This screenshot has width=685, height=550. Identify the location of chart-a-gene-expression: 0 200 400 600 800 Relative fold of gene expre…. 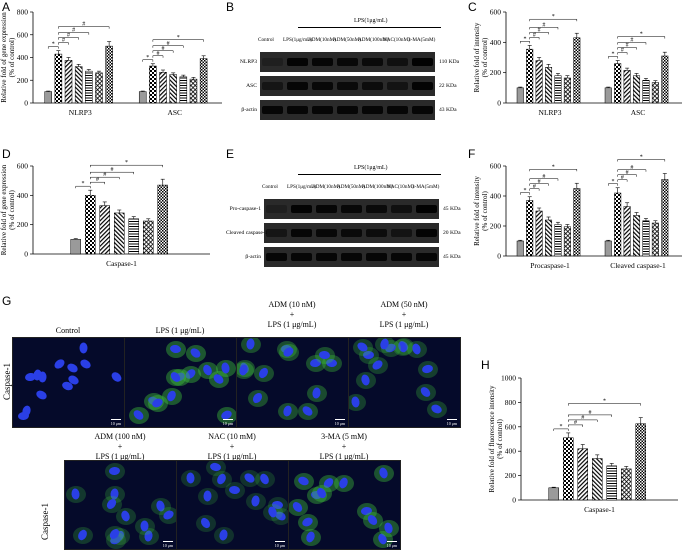
(111, 62).